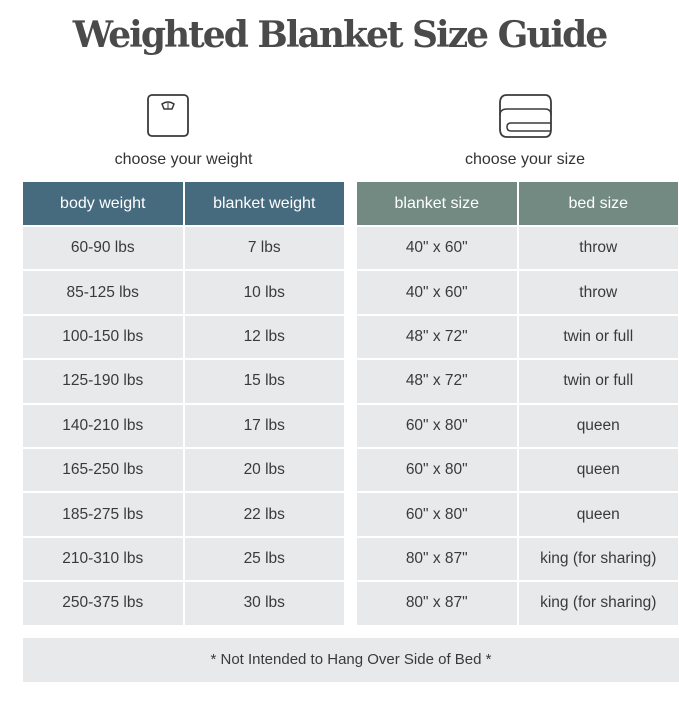  What do you see at coordinates (103, 514) in the screenshot?
I see `table-cell: 185-275 lbs` at bounding box center [103, 514].